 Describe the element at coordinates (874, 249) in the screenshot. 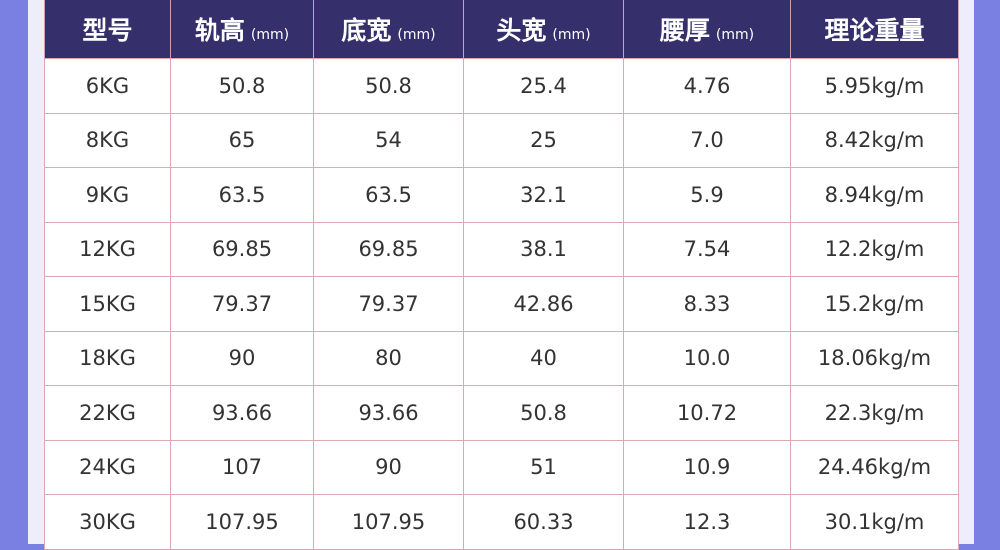

I see `table-cell: 12.2kg/m` at that location.